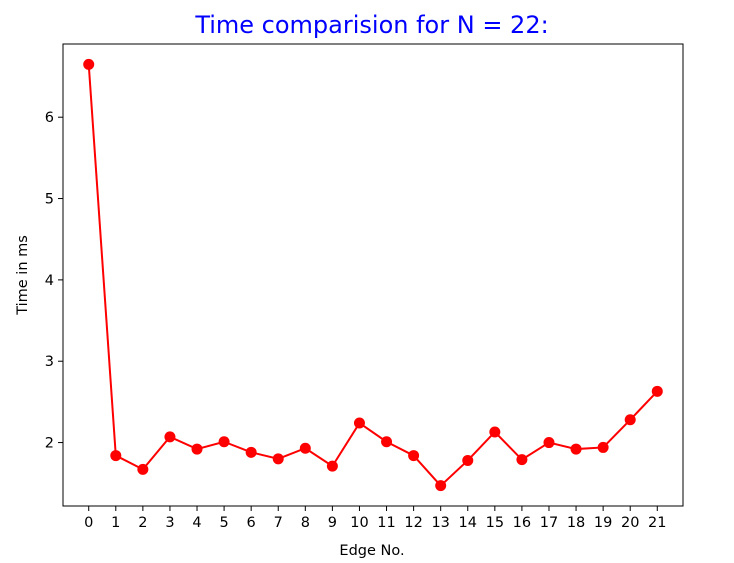 This screenshot has width=734, height=563. Describe the element at coordinates (49, 200) in the screenshot. I see `y-tick-label: 5` at that location.